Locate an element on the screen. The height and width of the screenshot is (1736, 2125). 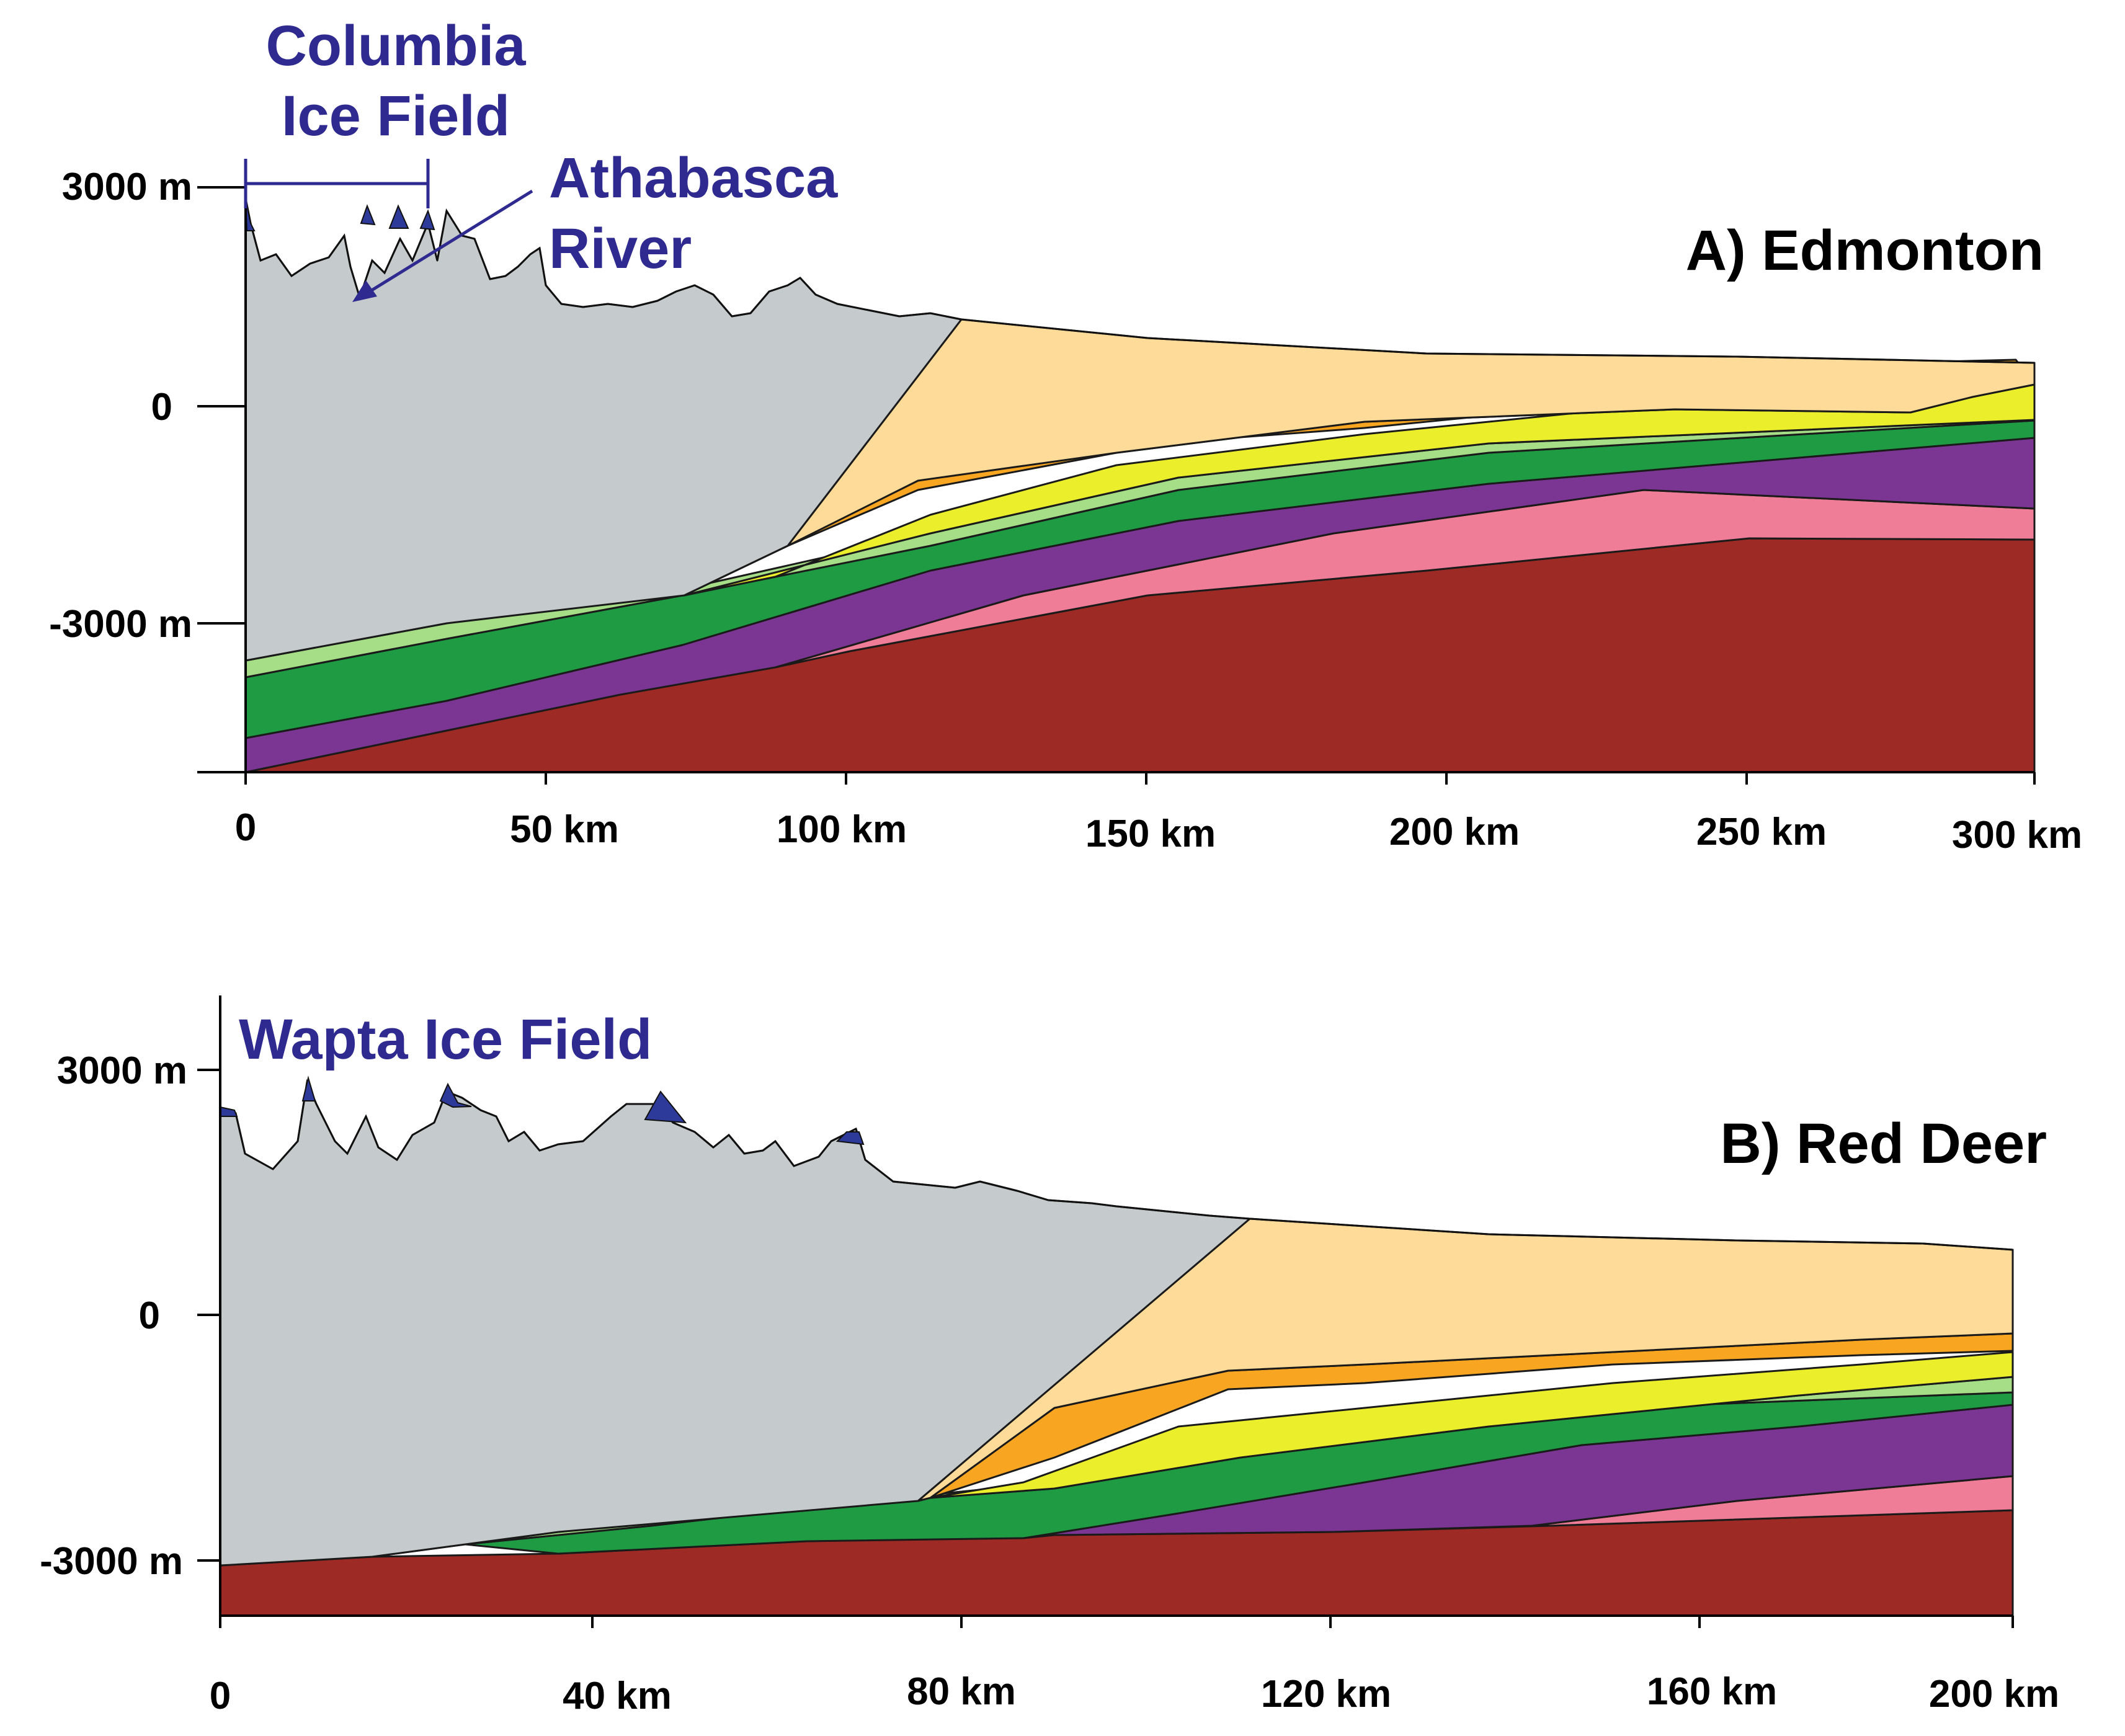
panel-a-title: A) Edmonton is located at coordinates (1865, 250).